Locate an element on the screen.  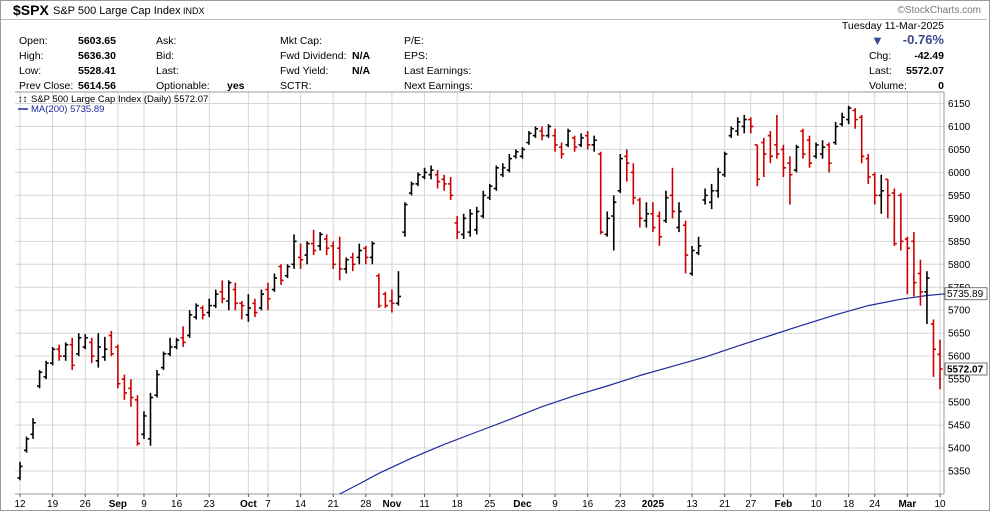
x-tick-label: Mar is located at coordinates (907, 504).